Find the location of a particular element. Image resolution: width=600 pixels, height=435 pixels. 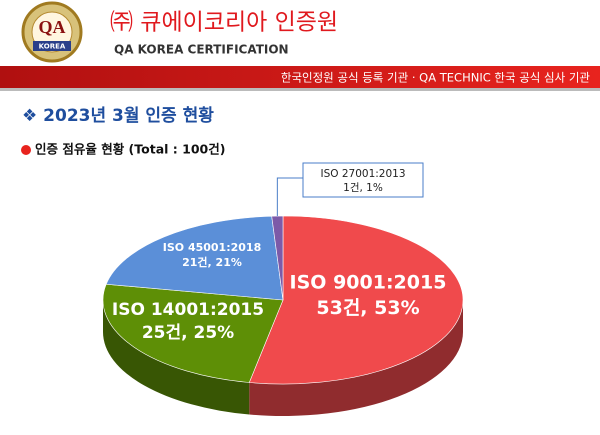

logo-ribbon is located at coordinates (52, 46).